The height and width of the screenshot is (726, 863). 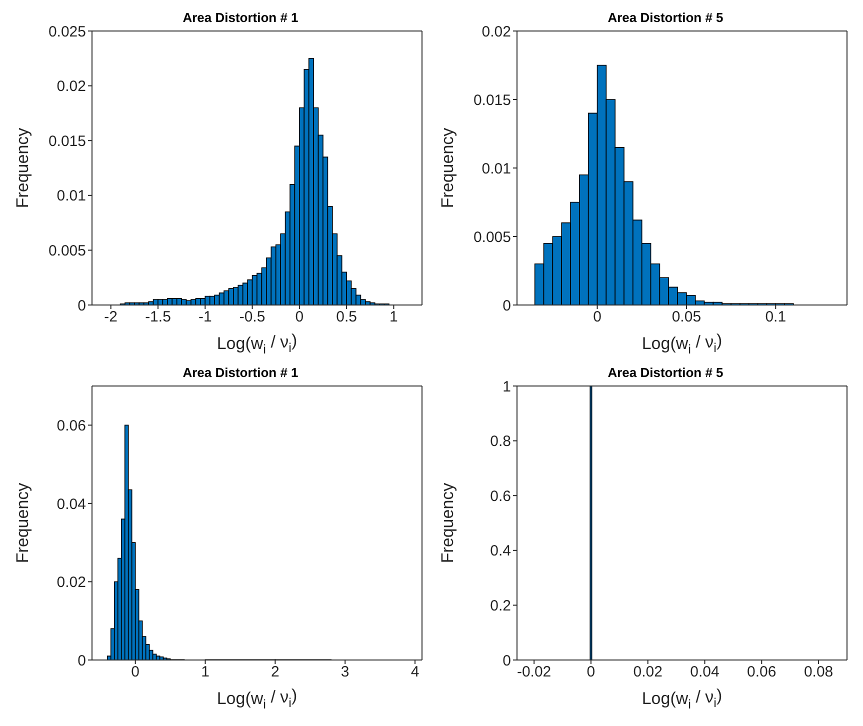 I want to click on y-tick-label: 0.8, so click(x=500, y=441).